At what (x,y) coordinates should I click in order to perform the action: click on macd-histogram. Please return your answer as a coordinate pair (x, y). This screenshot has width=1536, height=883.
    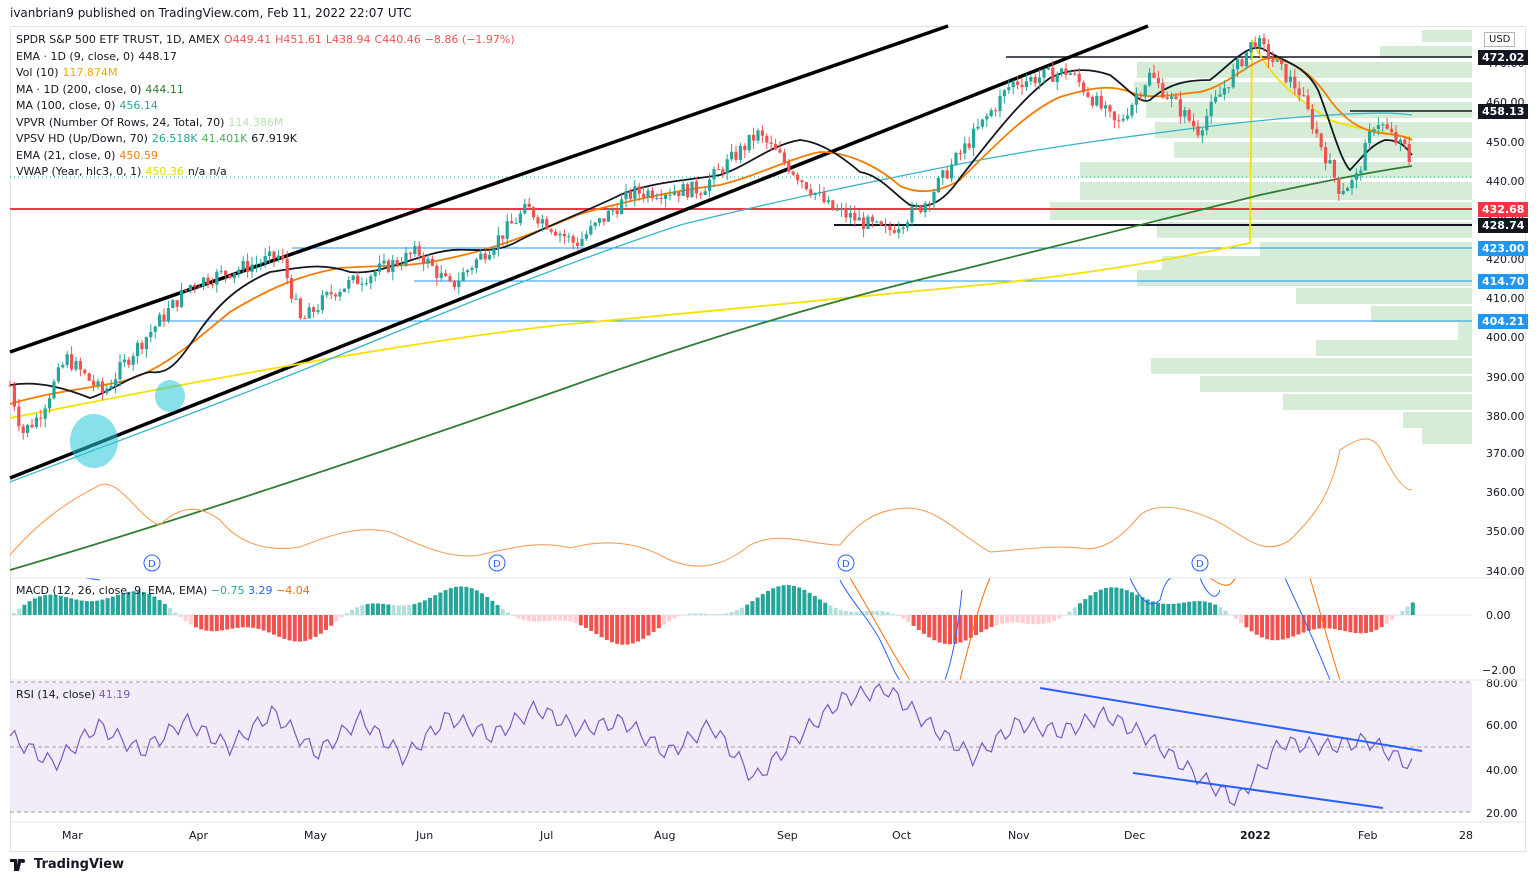
    Looking at the image, I should click on (713, 615).